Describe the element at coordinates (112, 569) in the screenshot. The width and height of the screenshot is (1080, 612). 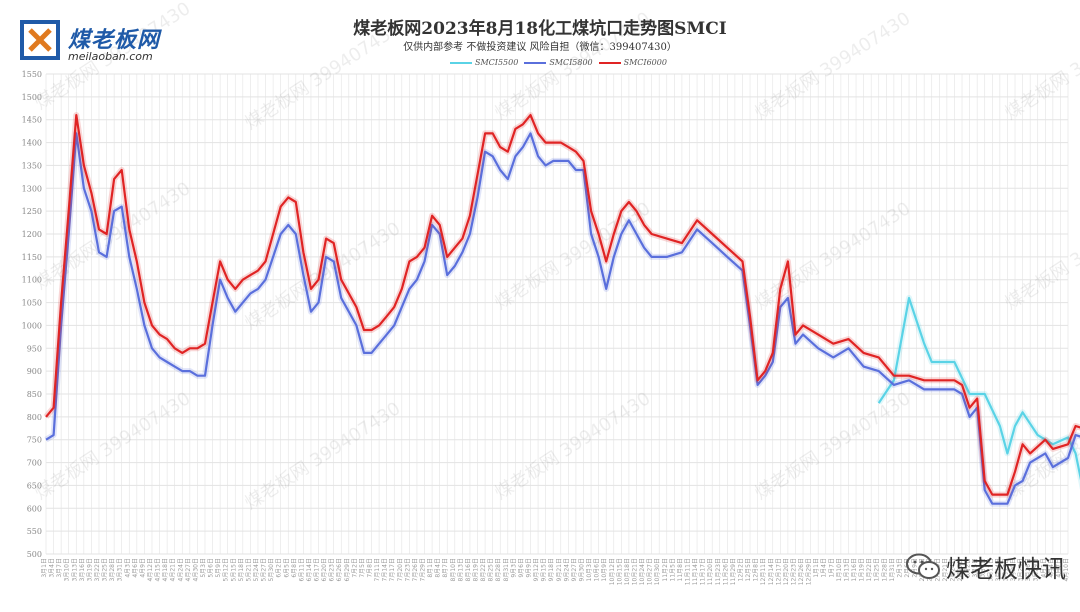
I see `x-tick-label: 3月28日` at that location.